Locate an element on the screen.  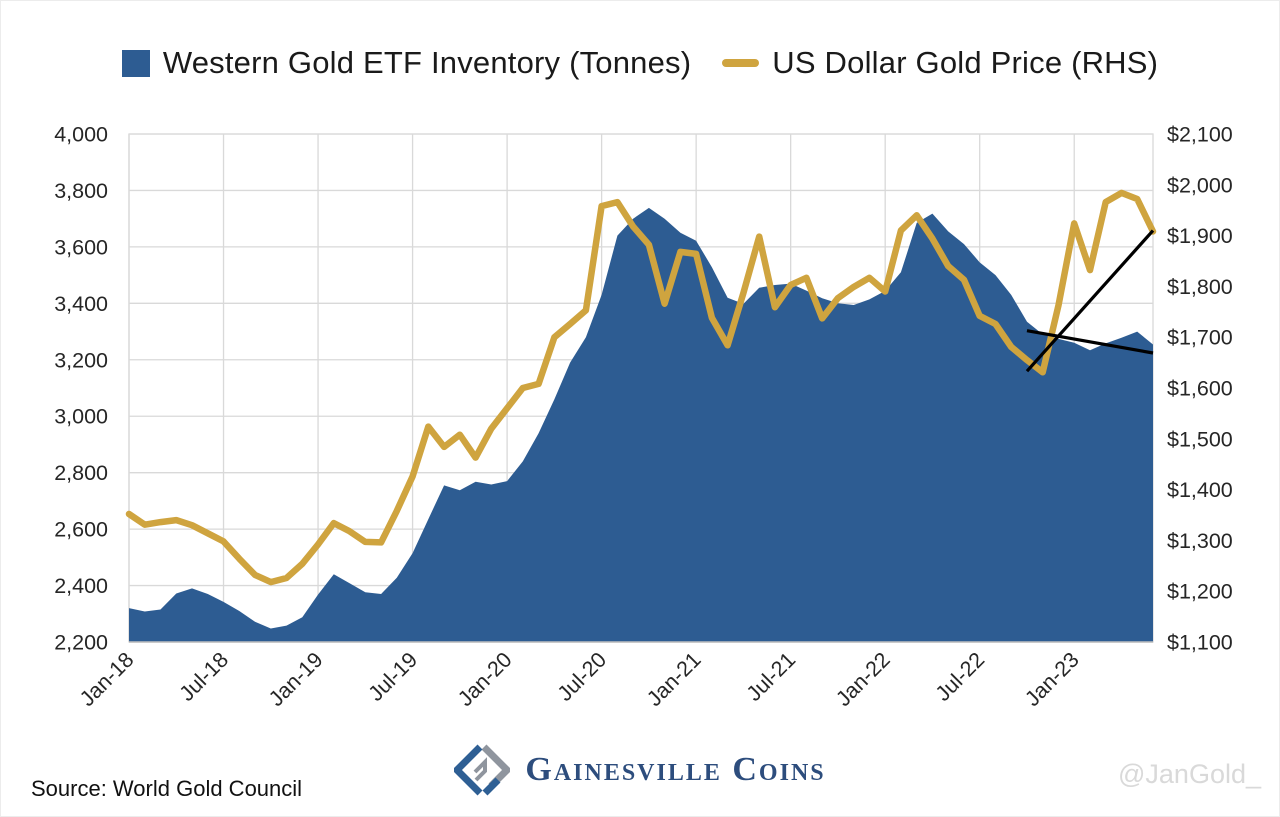
legend-gold-label: US Dollar Gold Price (RHS) is located at coordinates (965, 62).